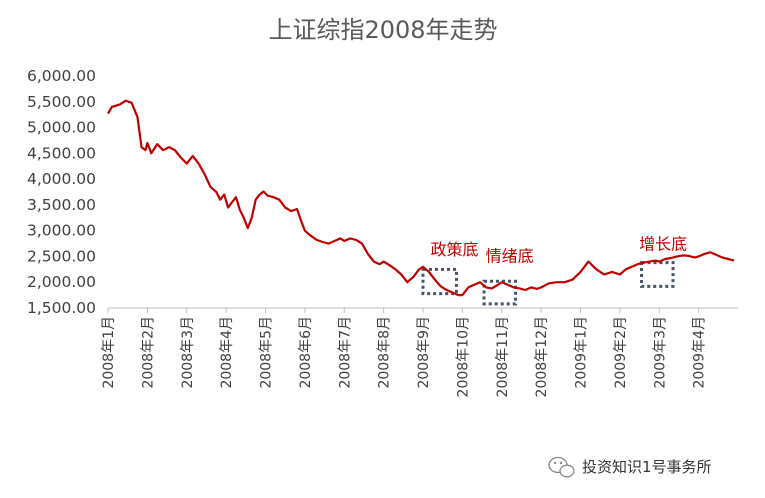 This screenshot has width=765, height=498. I want to click on x-tick-label: 2008年7月, so click(345, 352).